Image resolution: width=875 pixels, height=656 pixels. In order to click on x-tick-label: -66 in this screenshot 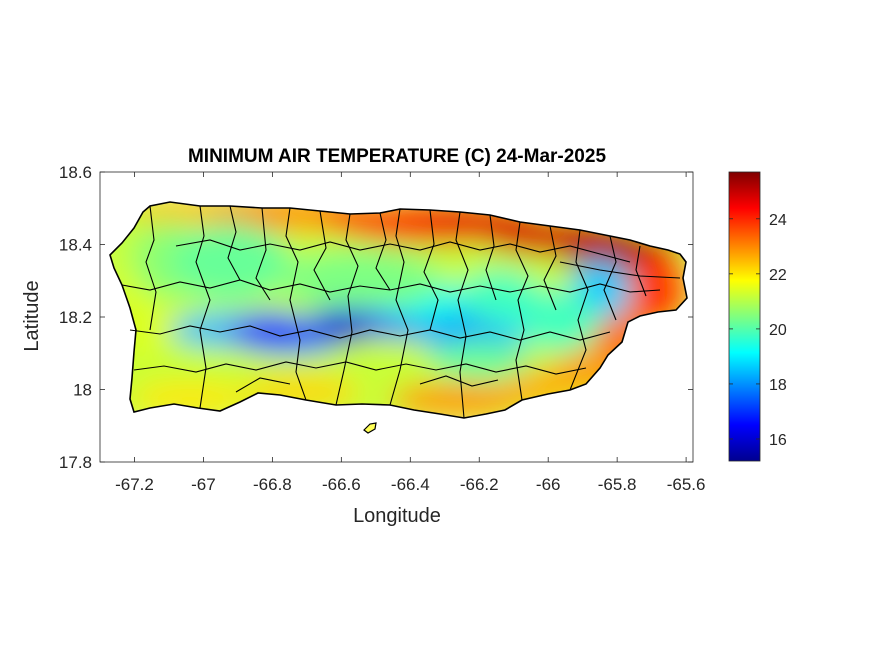, I will do `click(548, 484)`.